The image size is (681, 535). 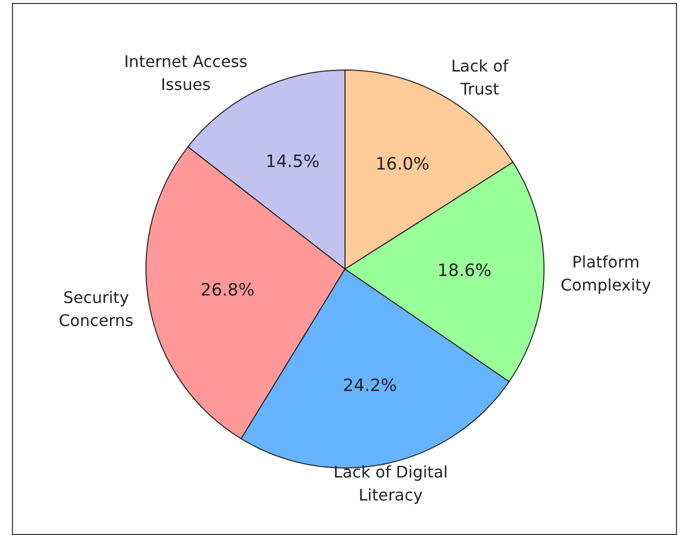 I want to click on slice-label: Lack of Trust, so click(x=480, y=77).